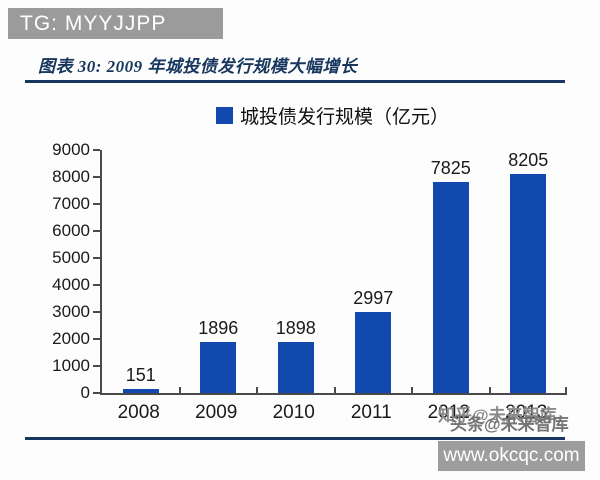  Describe the element at coordinates (224, 115) in the screenshot. I see `legend-swatch-icon` at that location.